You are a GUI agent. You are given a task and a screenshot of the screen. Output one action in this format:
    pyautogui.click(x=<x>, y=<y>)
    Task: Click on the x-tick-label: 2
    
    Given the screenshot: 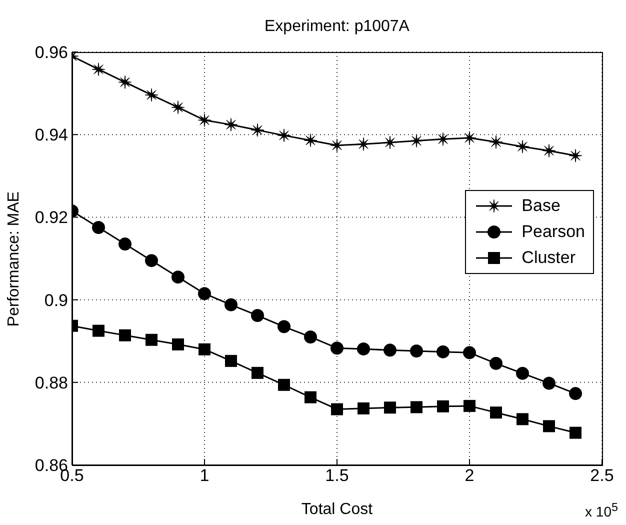 What is the action you would take?
    pyautogui.click(x=469, y=476)
    